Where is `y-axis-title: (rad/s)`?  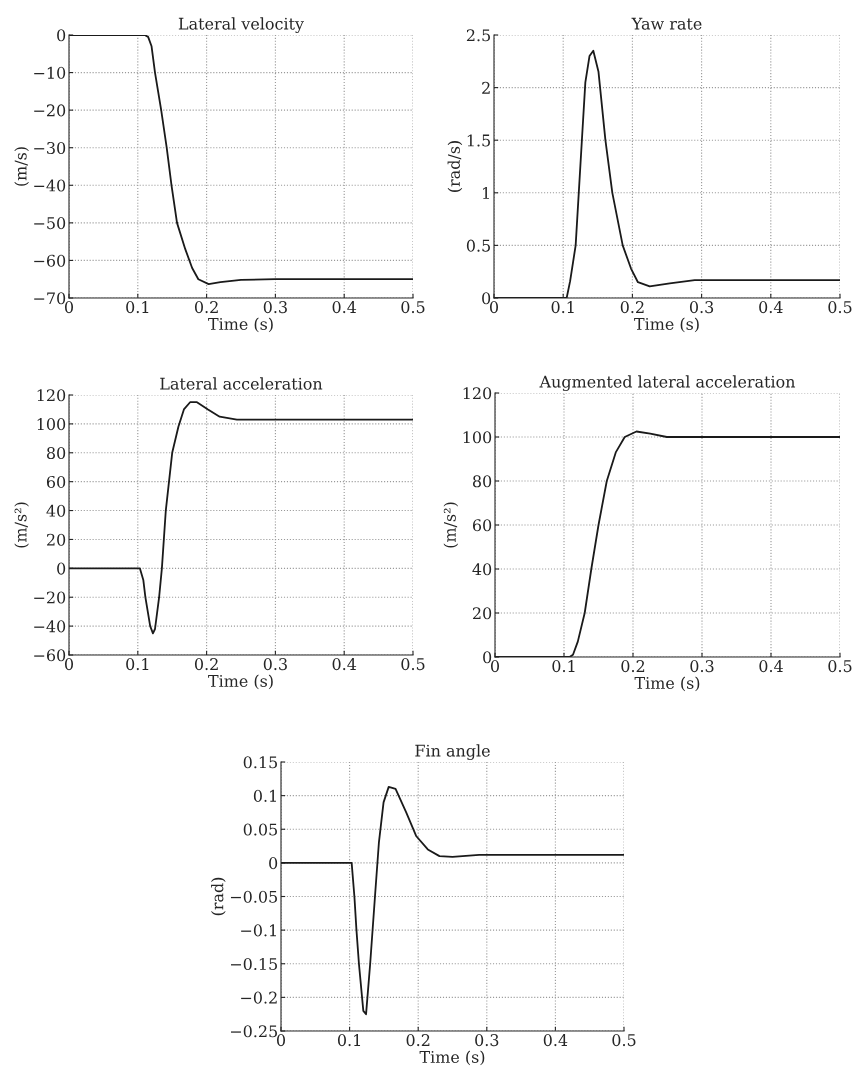 y-axis-title: (rad/s) is located at coordinates (455, 166).